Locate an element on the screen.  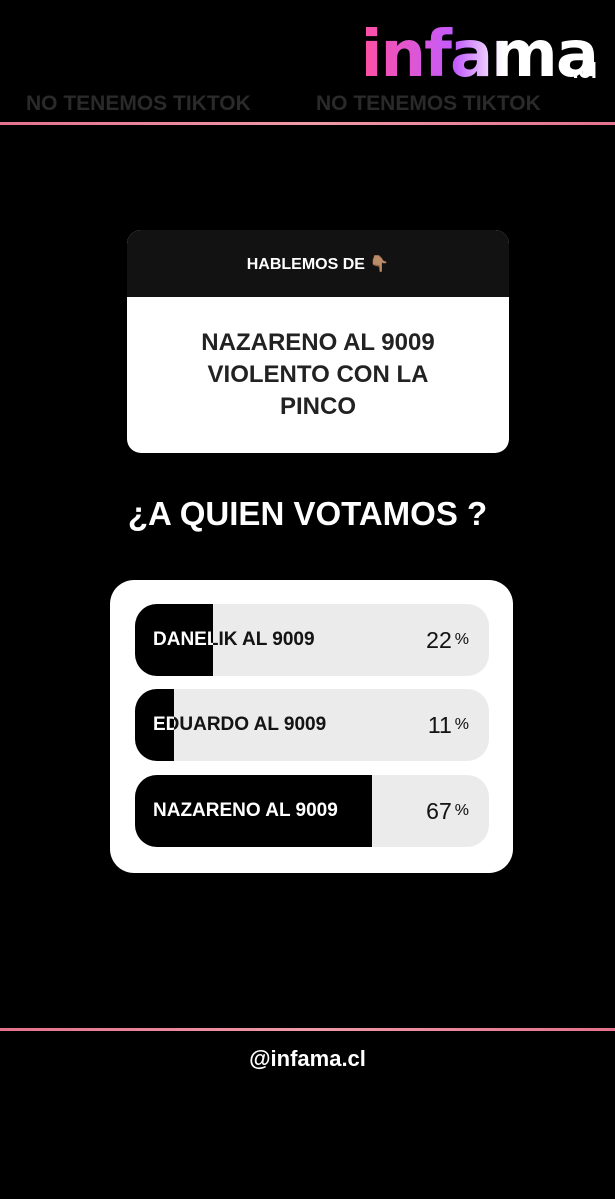
footer-handle: @infama.cl is located at coordinates (307, 1058).